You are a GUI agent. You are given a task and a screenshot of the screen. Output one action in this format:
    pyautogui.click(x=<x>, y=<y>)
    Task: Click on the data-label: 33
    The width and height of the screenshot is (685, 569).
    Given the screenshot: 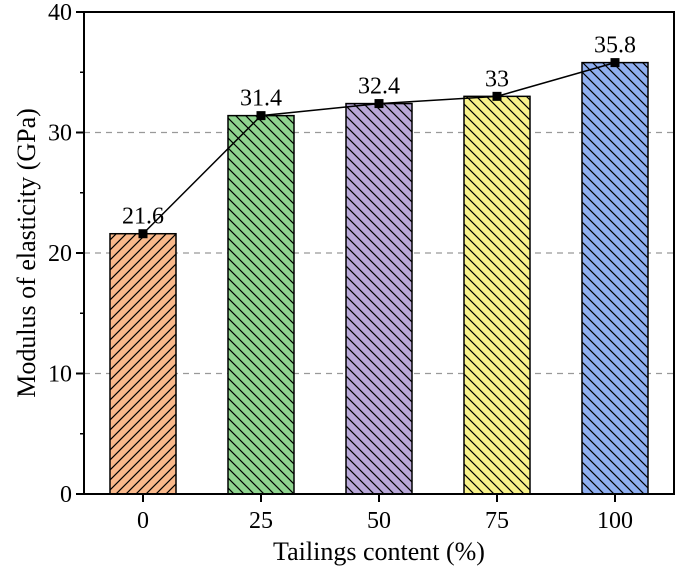 What is the action you would take?
    pyautogui.click(x=497, y=79)
    